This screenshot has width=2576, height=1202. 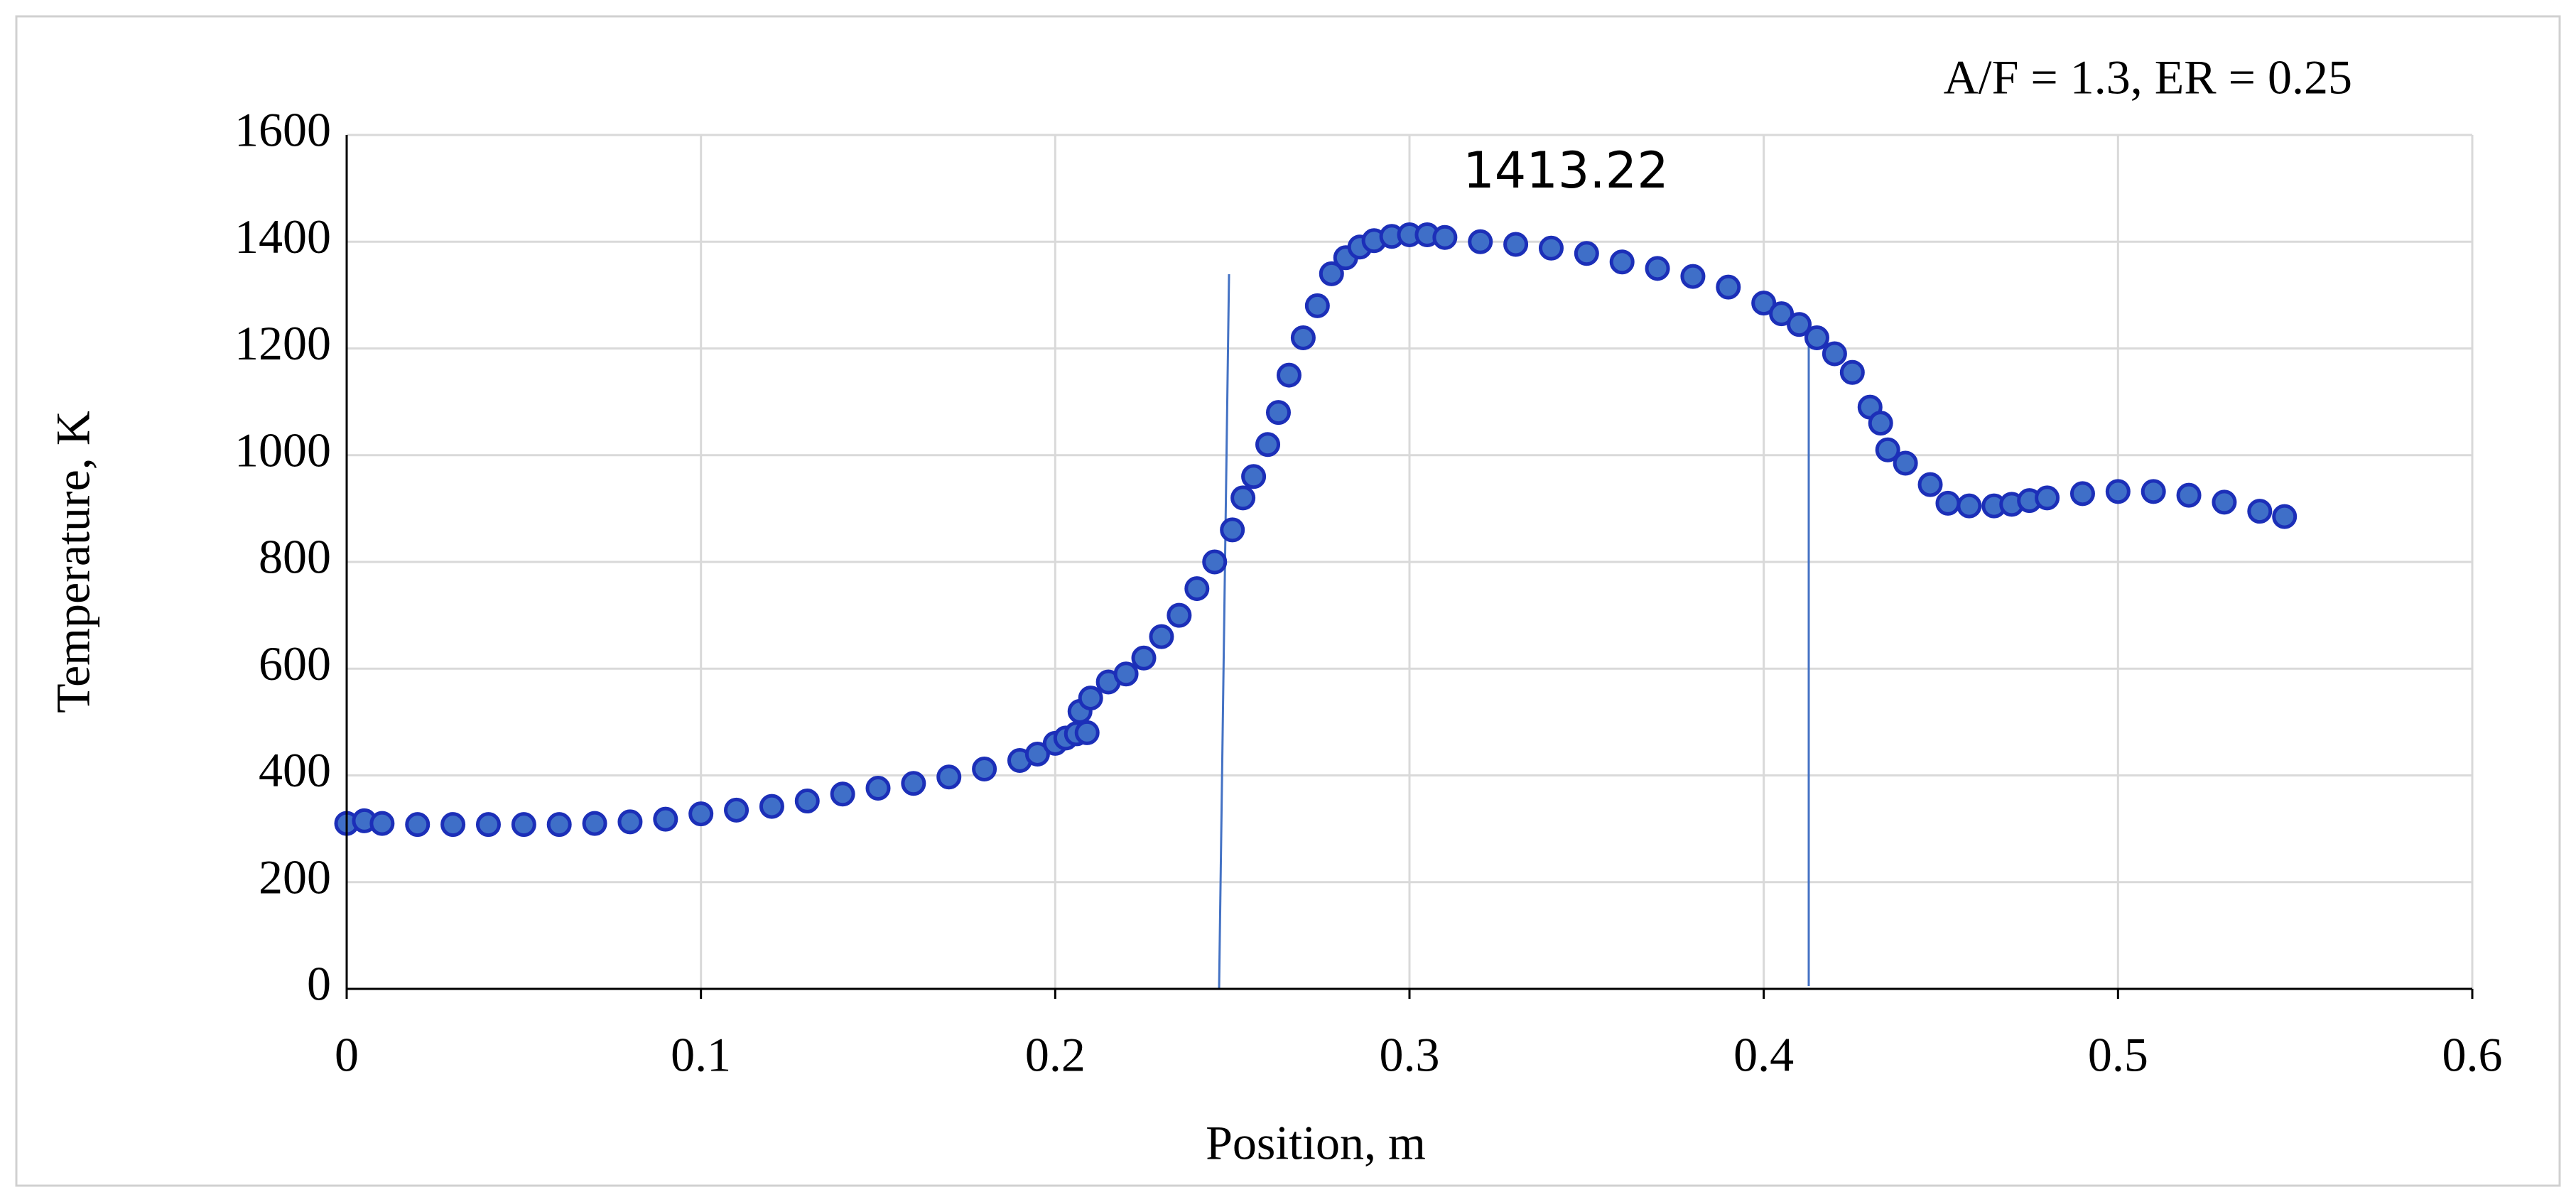 I want to click on y-tick-label: 1000, so click(x=282, y=450).